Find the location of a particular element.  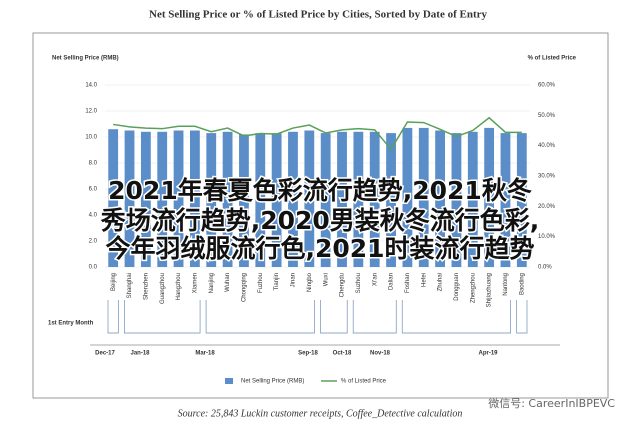

y-tick-label: 10.0 is located at coordinates (91, 138).